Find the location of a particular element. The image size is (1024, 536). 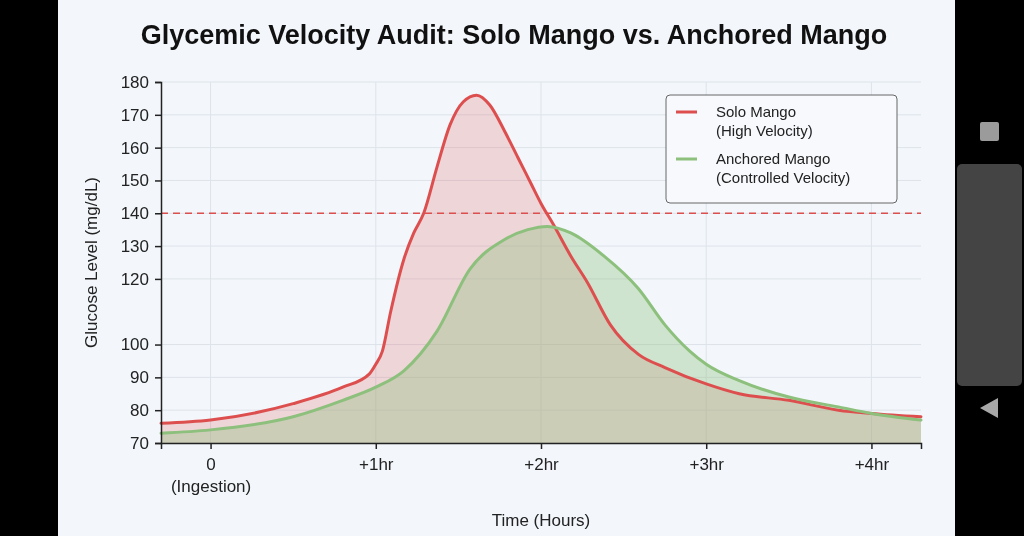

x-tick-label: +1hr is located at coordinates (376, 465).